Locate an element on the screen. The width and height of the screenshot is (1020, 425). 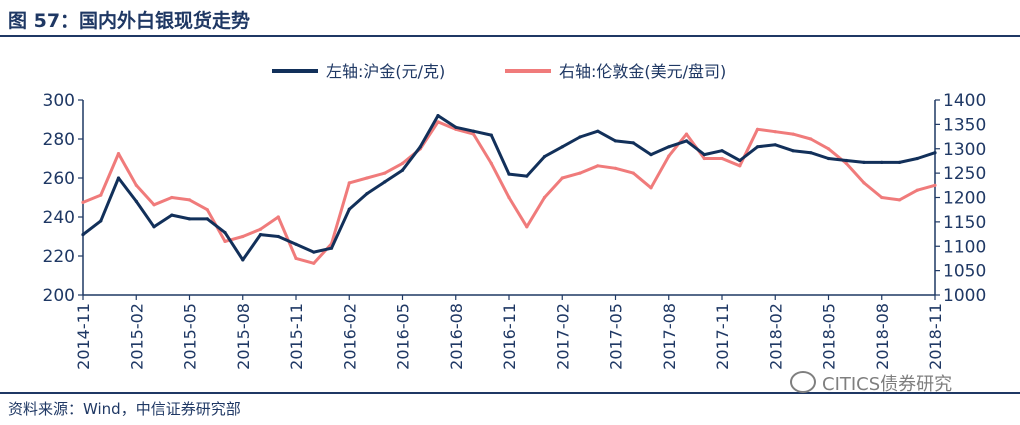
x-tick-label: 2017-02 is located at coordinates (562, 336).